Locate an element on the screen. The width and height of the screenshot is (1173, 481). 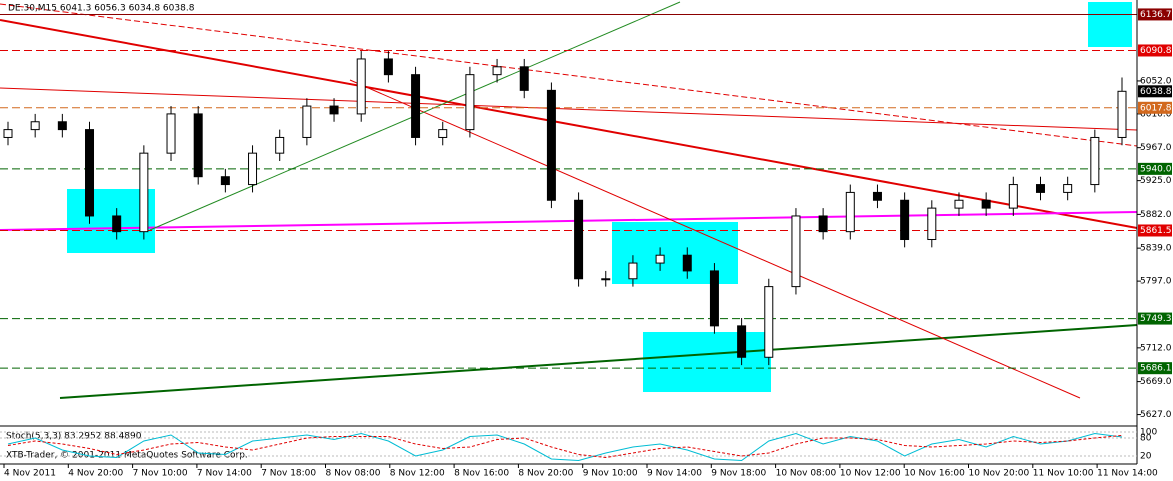
x-tick-label: 9 Nov 18:00 is located at coordinates (738, 474).